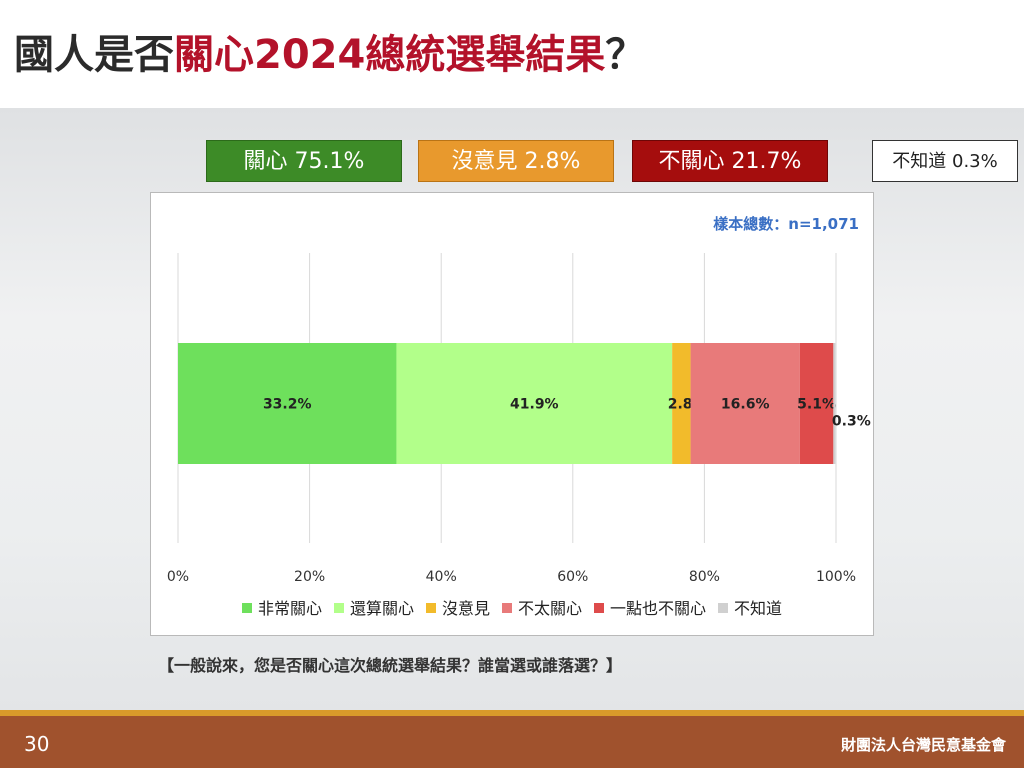  I want to click on summary-no-opinion-box: 沒意見 2.8%, so click(516, 161).